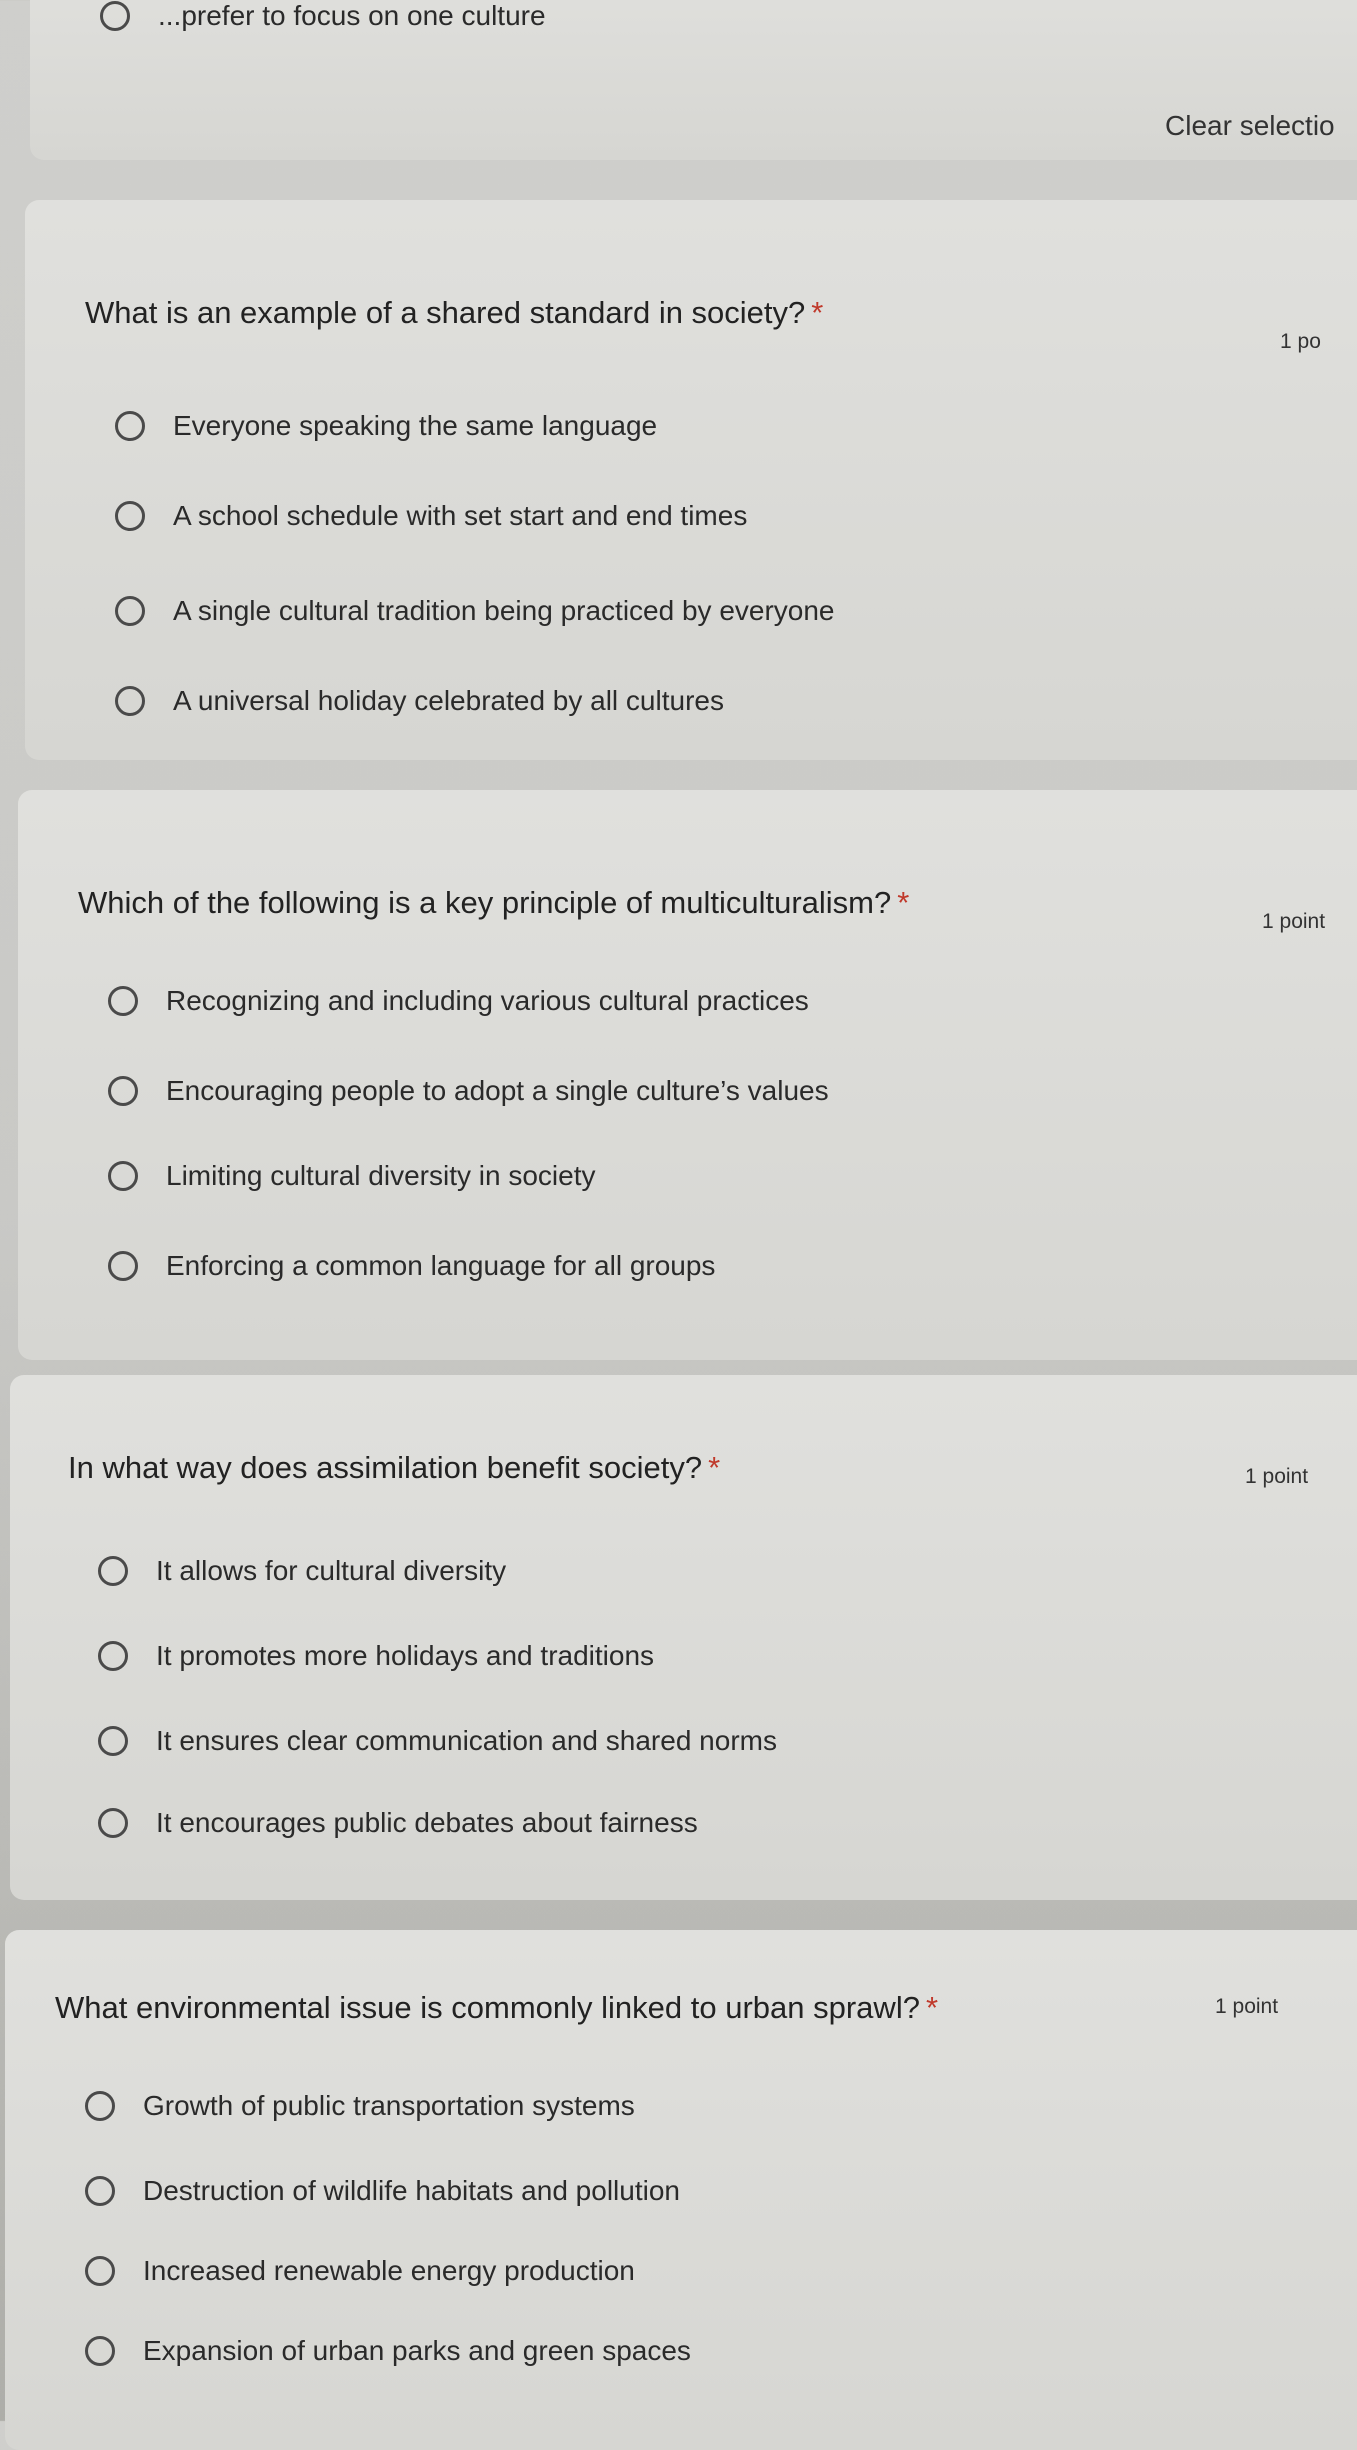  I want to click on option-1: It allows for cultural diversity, so click(302, 1571).